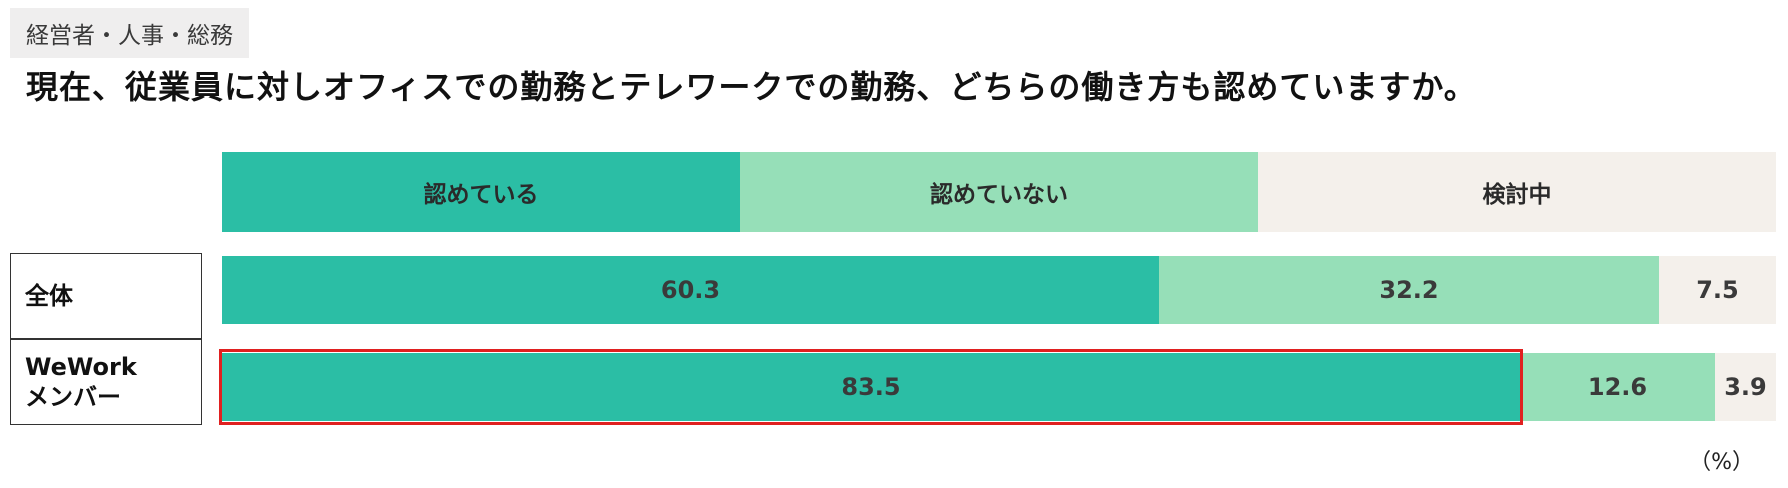 Image resolution: width=1788 pixels, height=488 pixels. What do you see at coordinates (73, 397) in the screenshot?
I see `row-label-line: メンバー` at bounding box center [73, 397].